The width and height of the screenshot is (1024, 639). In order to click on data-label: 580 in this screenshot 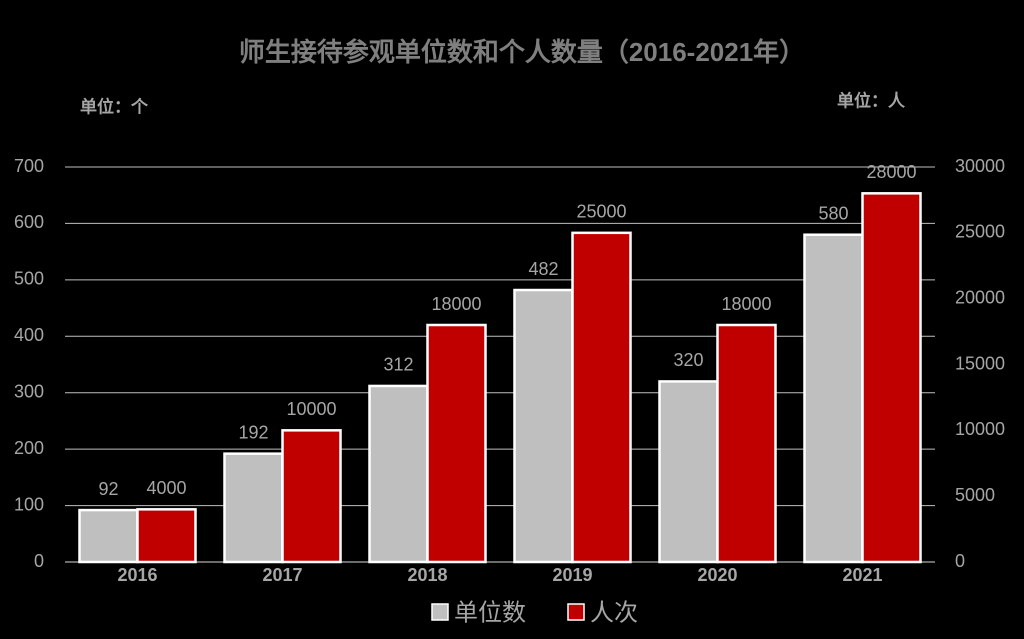, I will do `click(833, 213)`.